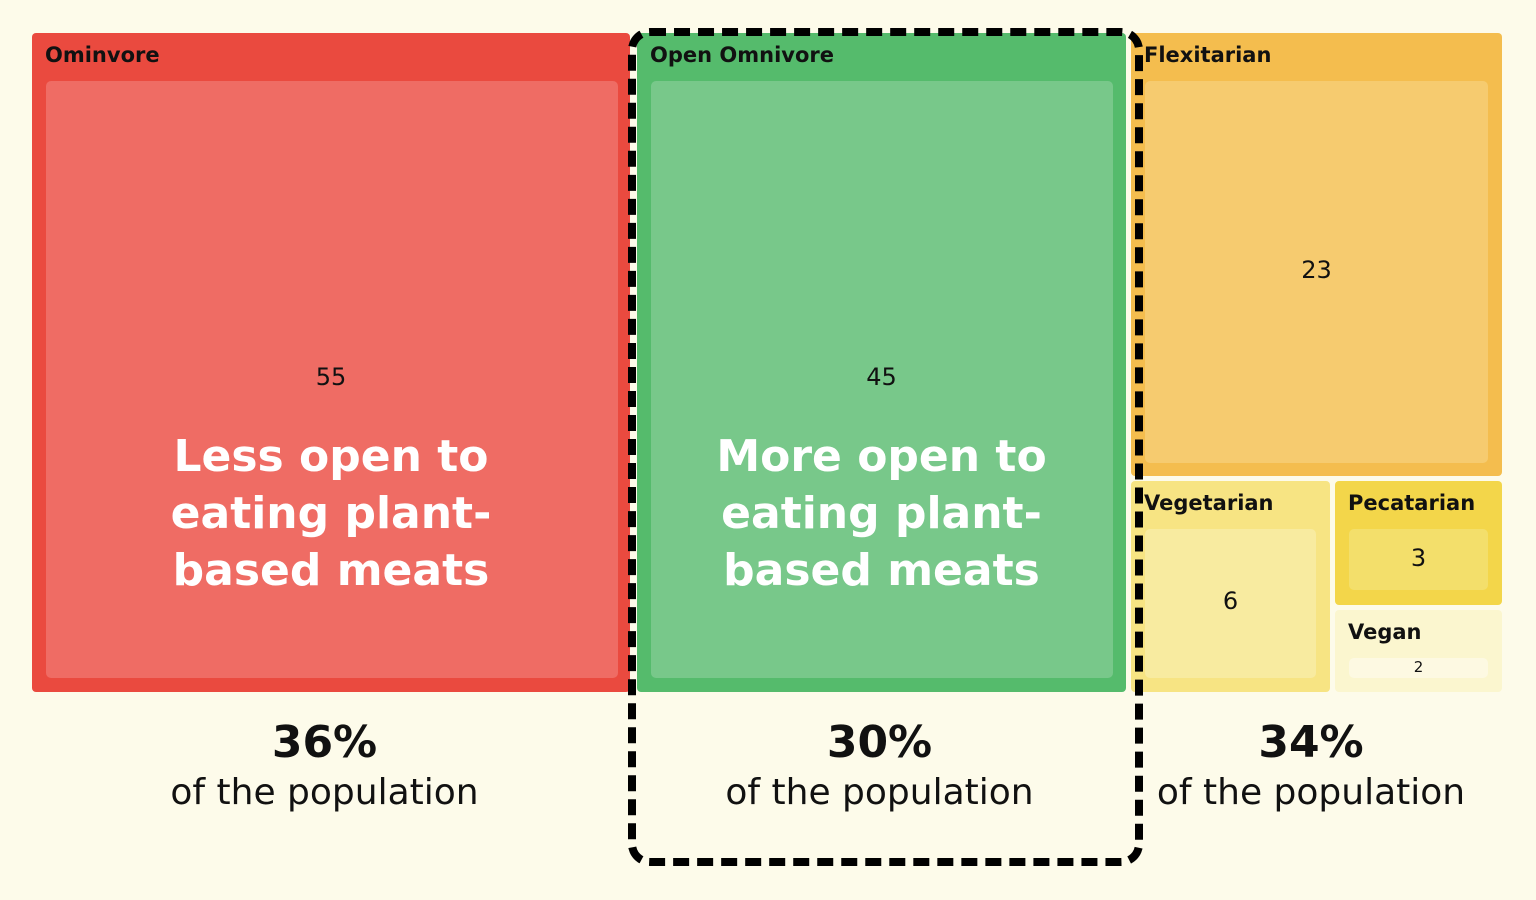 The width and height of the screenshot is (1536, 900). I want to click on share-plant-based: 34% of the population, so click(1311, 768).